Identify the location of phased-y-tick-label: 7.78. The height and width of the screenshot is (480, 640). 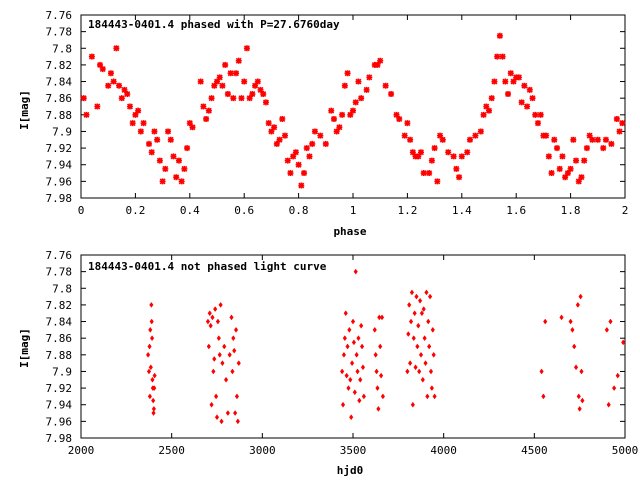
(59, 32).